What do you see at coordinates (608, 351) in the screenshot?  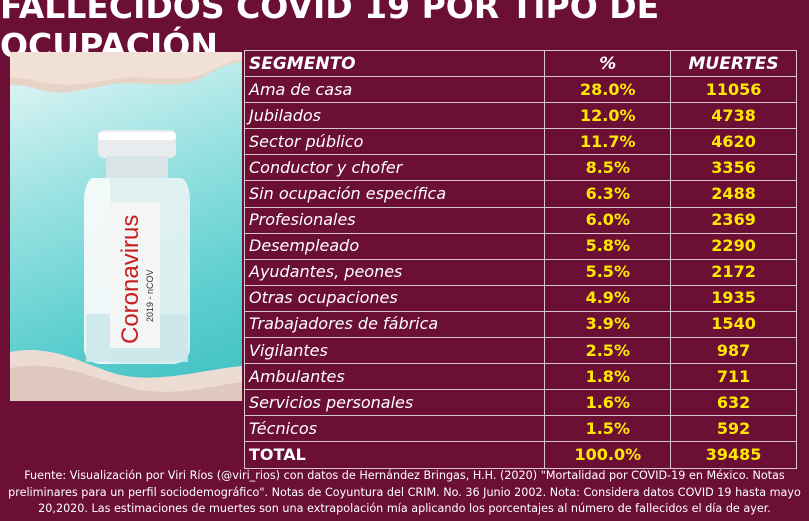 I see `percent-cell: 2.5%` at bounding box center [608, 351].